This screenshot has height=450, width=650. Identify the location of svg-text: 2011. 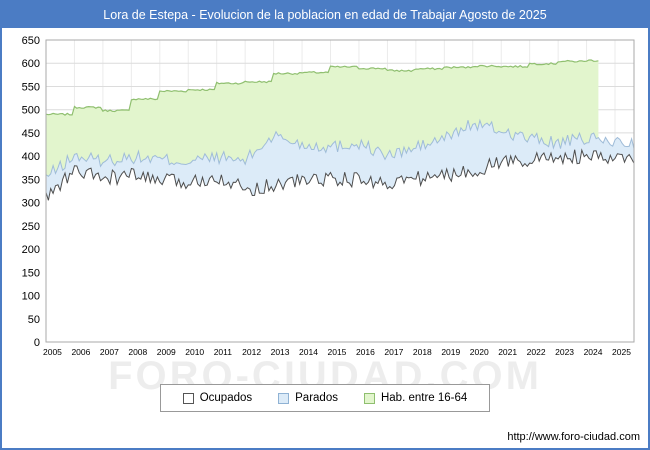
(223, 352).